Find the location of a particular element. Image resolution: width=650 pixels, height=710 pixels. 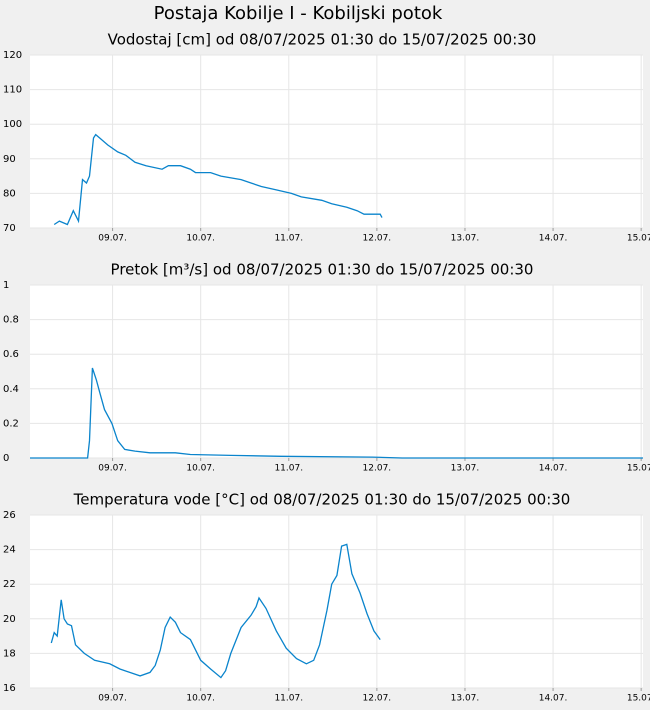

y-tick-label: 22 is located at coordinates (9, 584).